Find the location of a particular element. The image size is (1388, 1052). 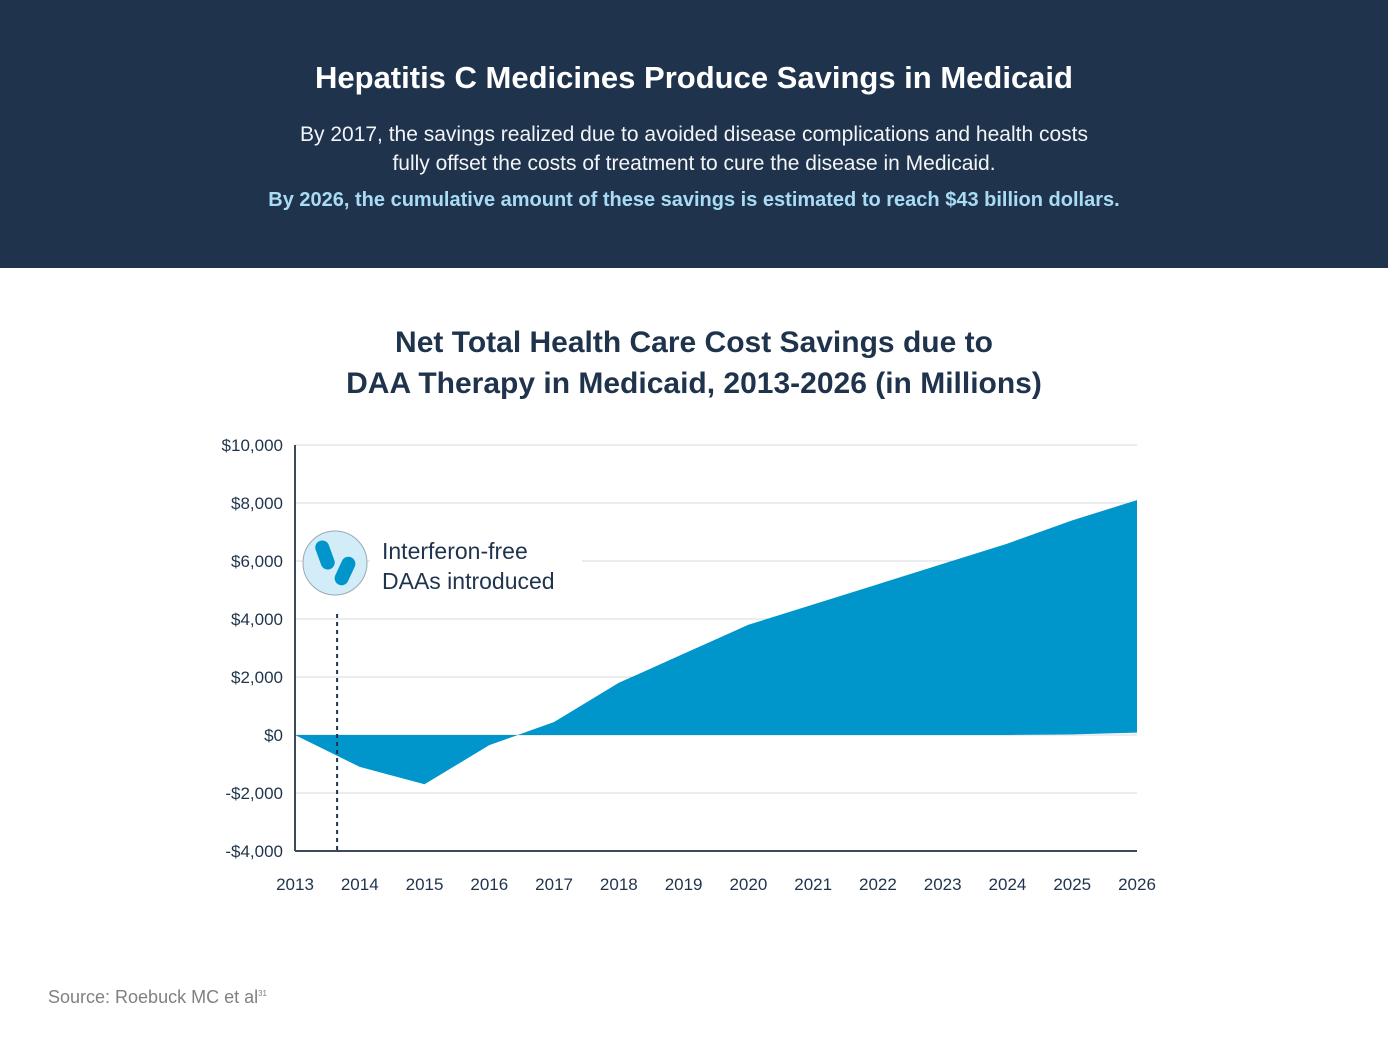

y-tick-label: -$4,000 is located at coordinates (254, 851).